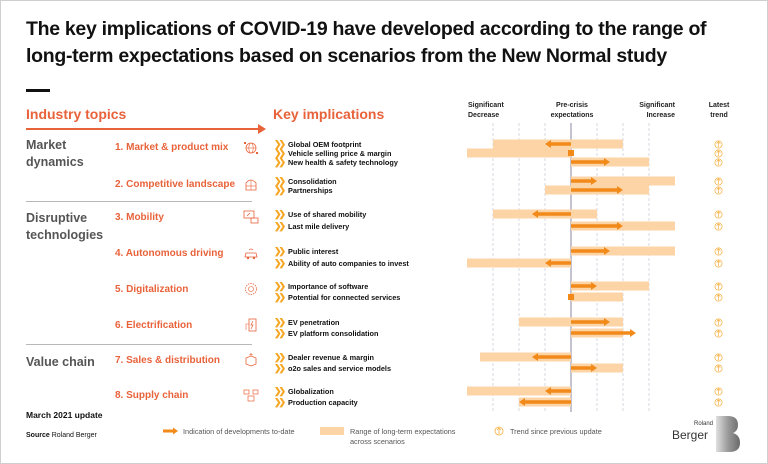 This screenshot has width=768, height=464. I want to click on legend-arrow-icon, so click(170, 431).